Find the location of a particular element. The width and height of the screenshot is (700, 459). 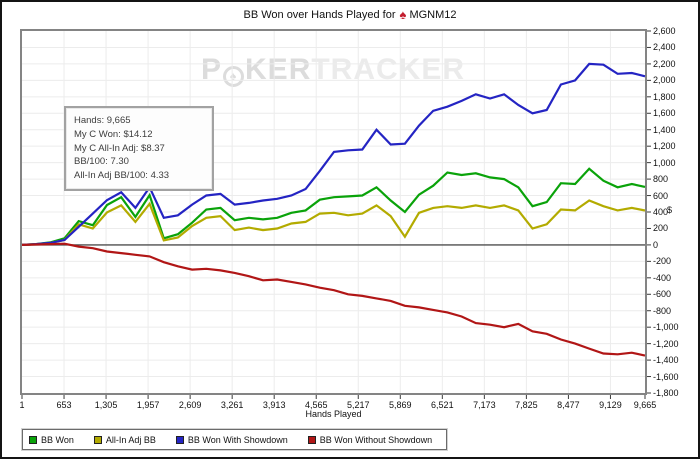

chart-title-text: BB Won over Hands Played for is located at coordinates (319, 15).